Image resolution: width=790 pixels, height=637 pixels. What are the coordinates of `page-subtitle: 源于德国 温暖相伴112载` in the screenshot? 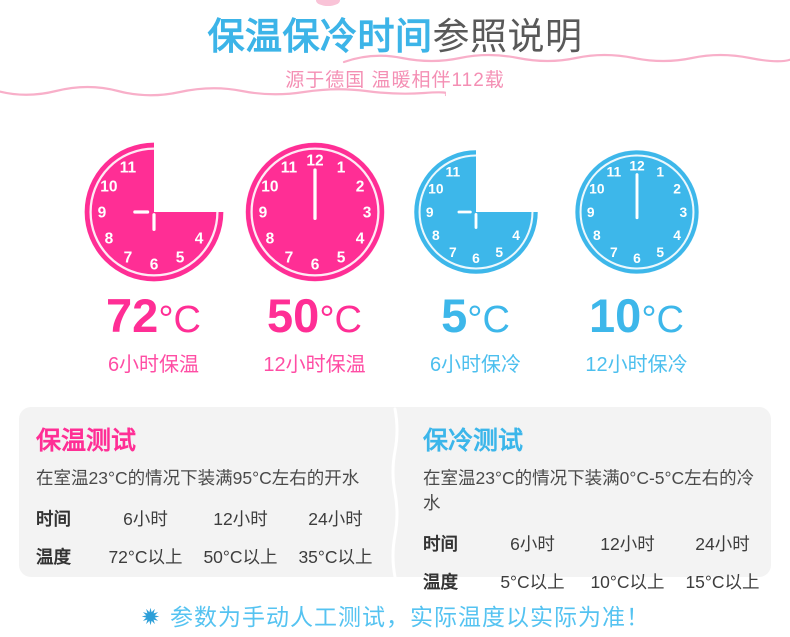 It's located at (395, 80).